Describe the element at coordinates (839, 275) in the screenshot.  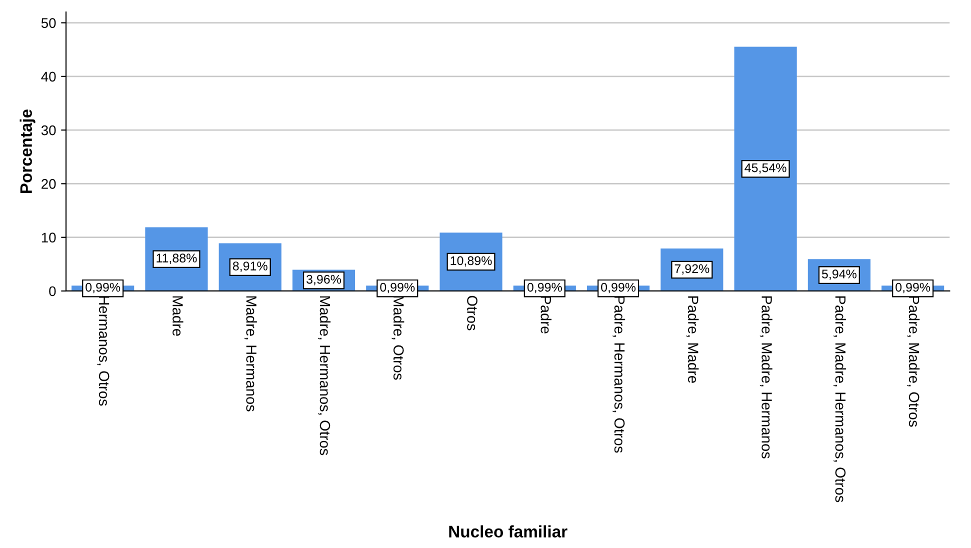
I see `data-label: 5,94%` at that location.